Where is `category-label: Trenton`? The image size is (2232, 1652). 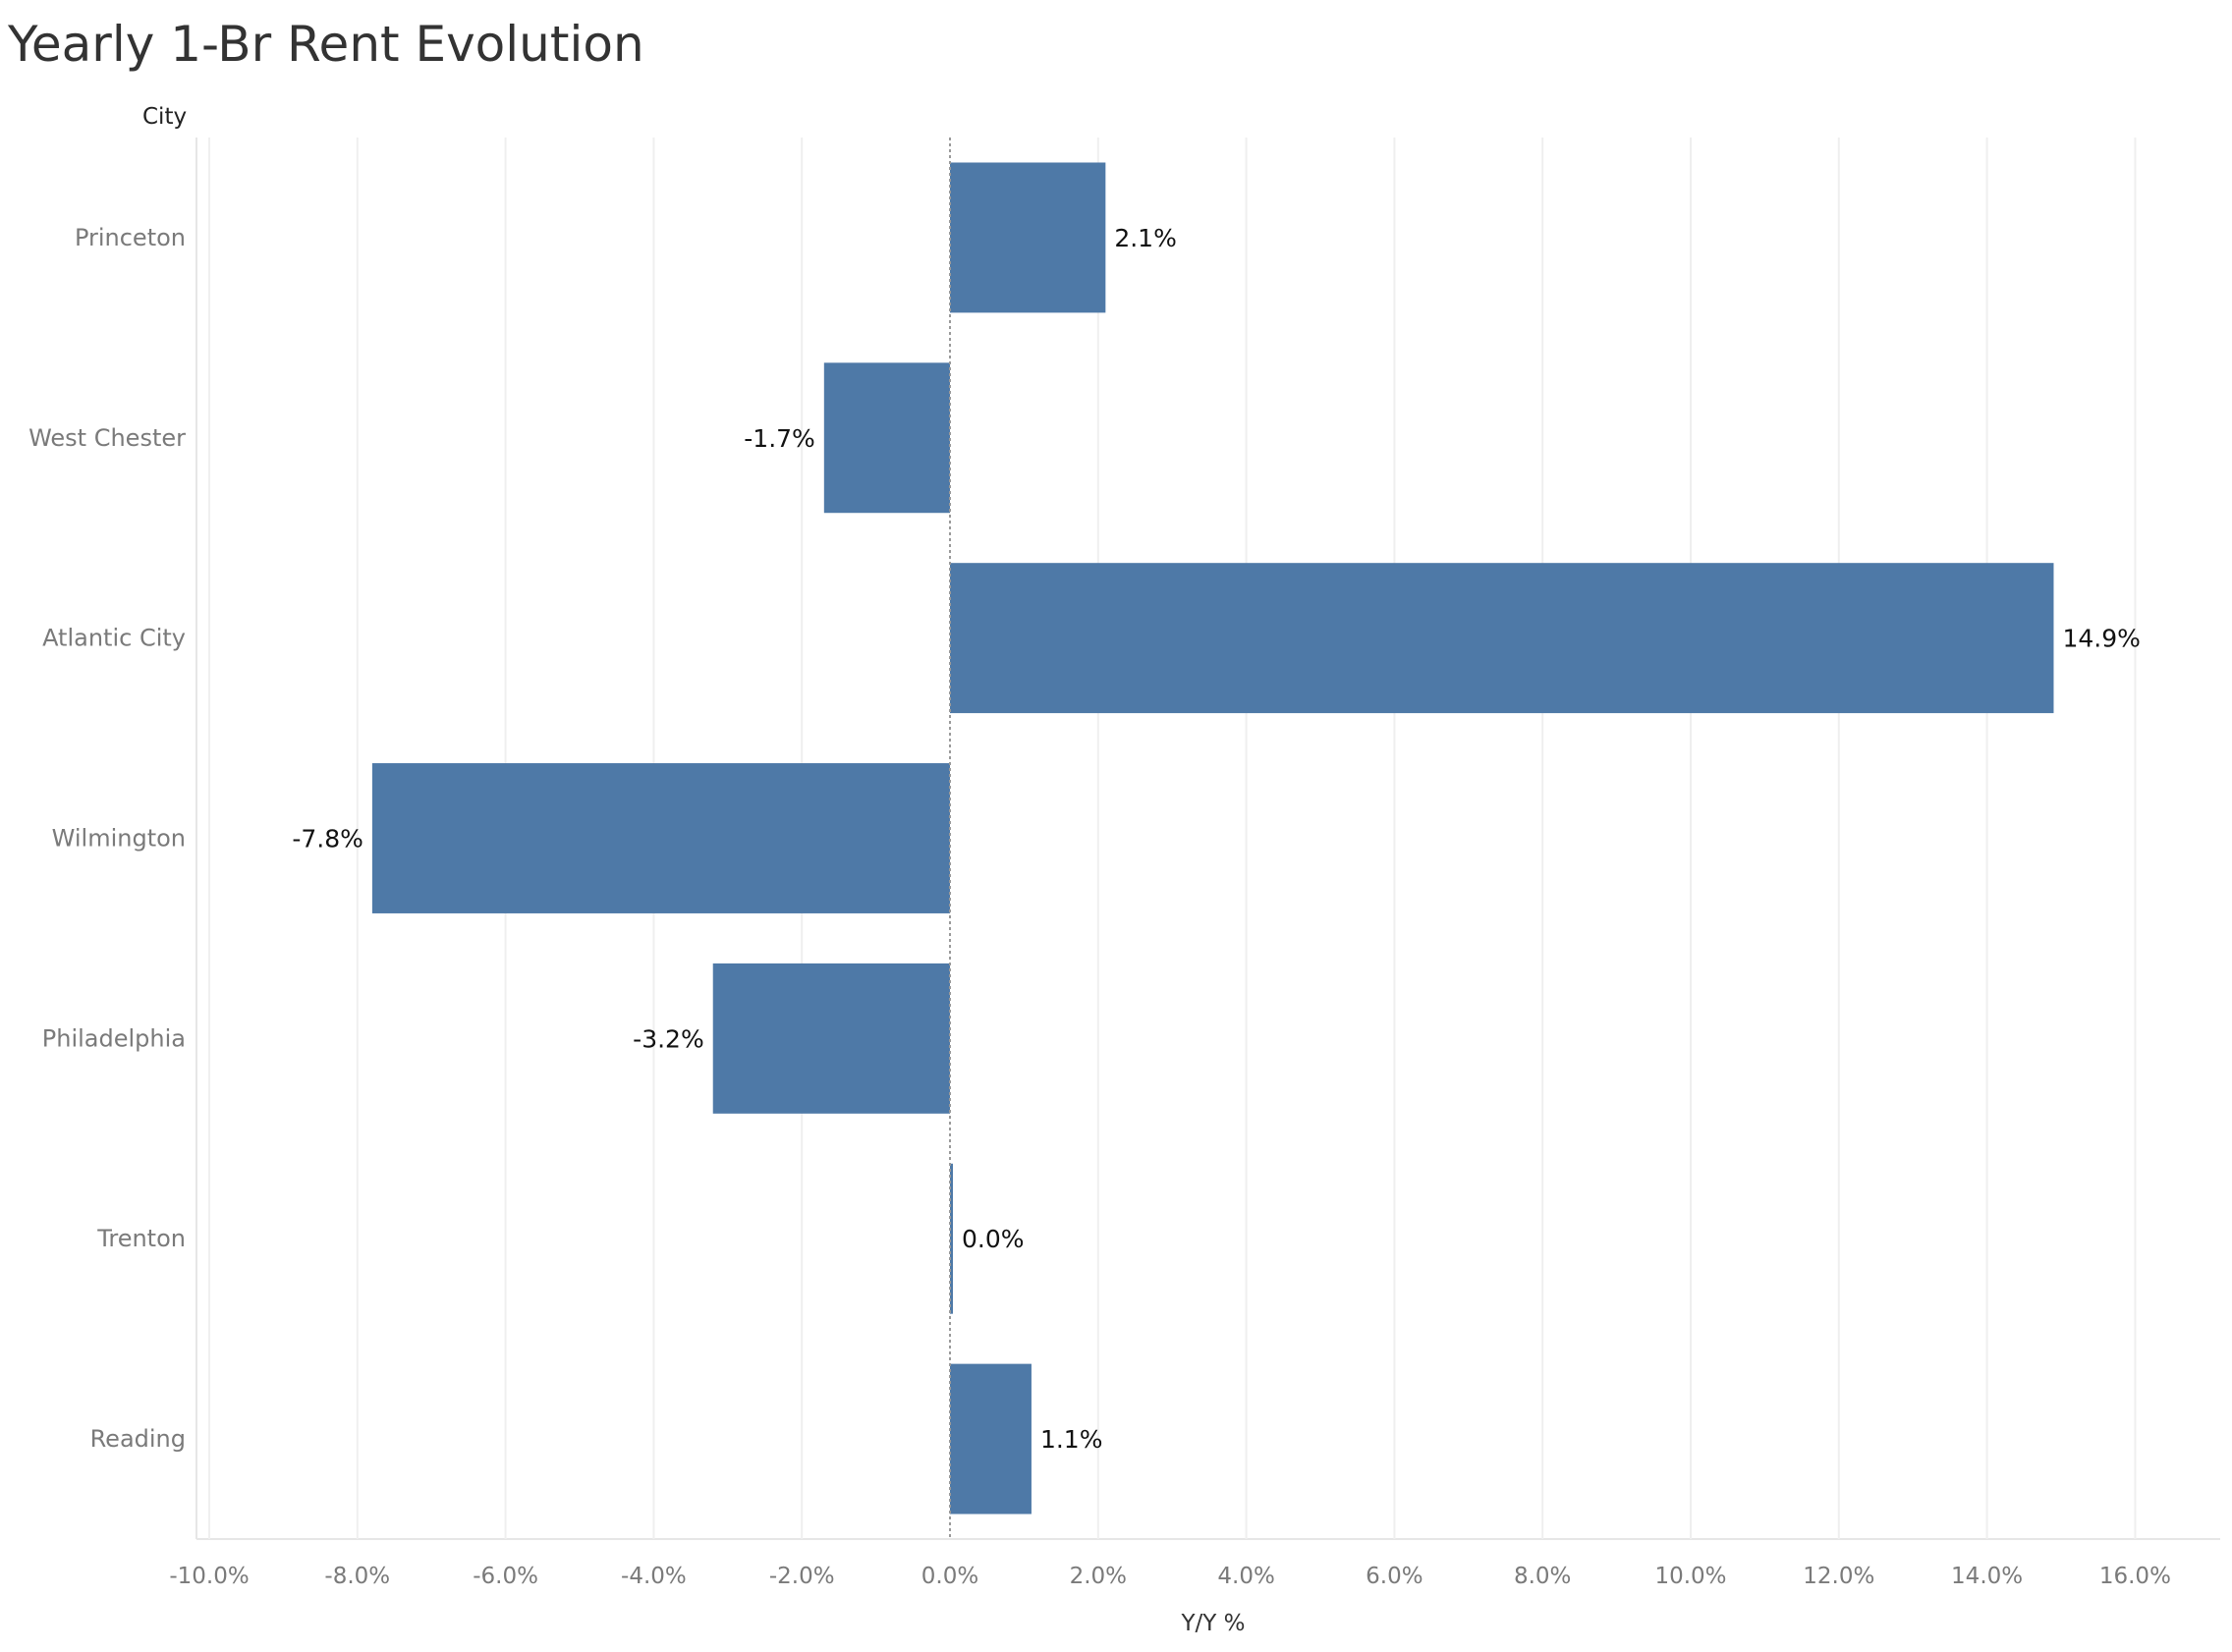
category-label: Trenton is located at coordinates (141, 1239).